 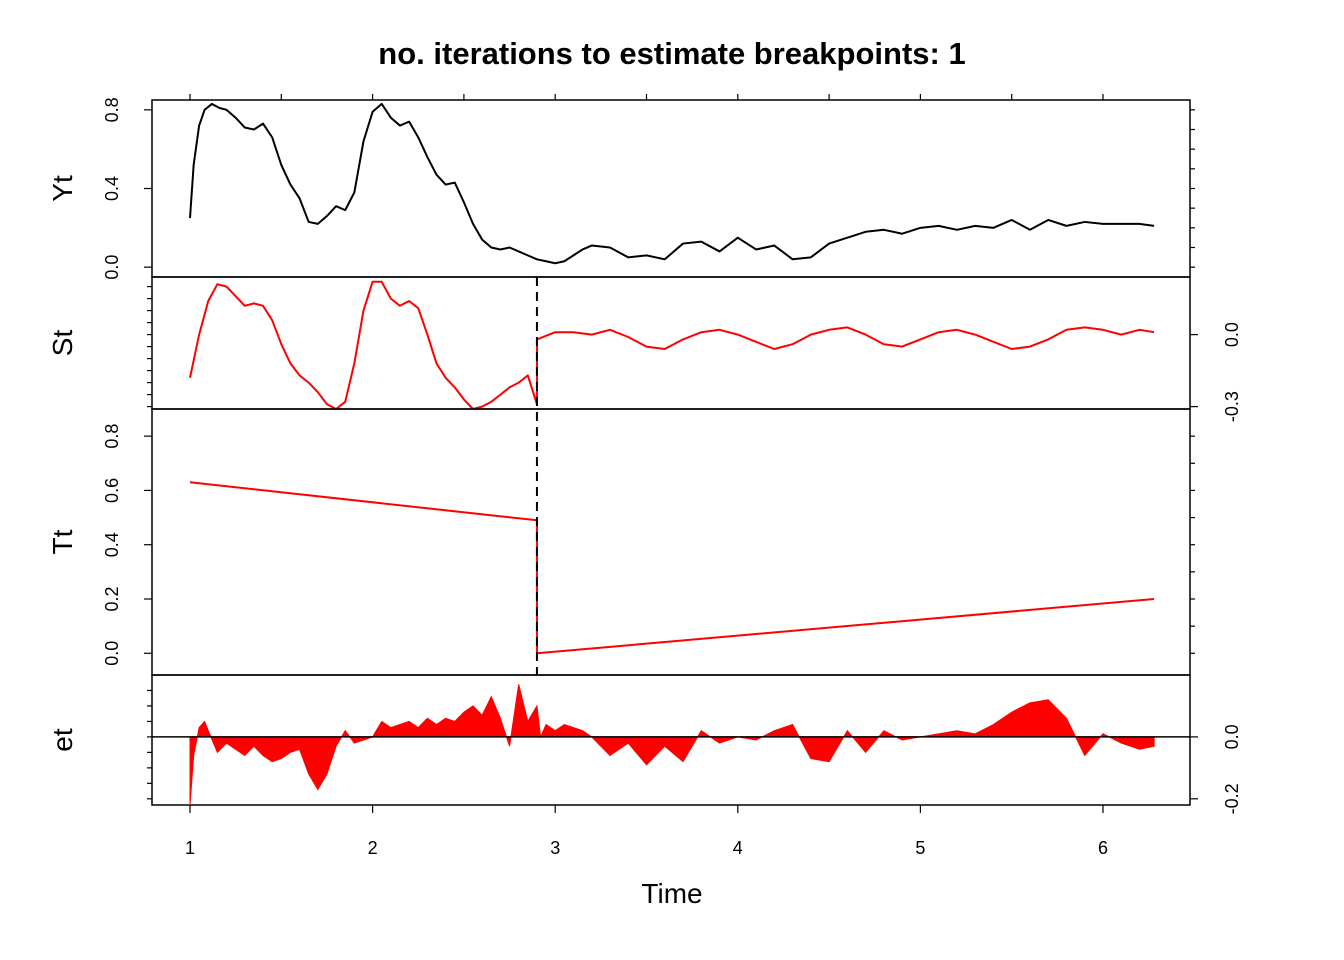 What do you see at coordinates (373, 848) in the screenshot?
I see `x-tick-label: 2` at bounding box center [373, 848].